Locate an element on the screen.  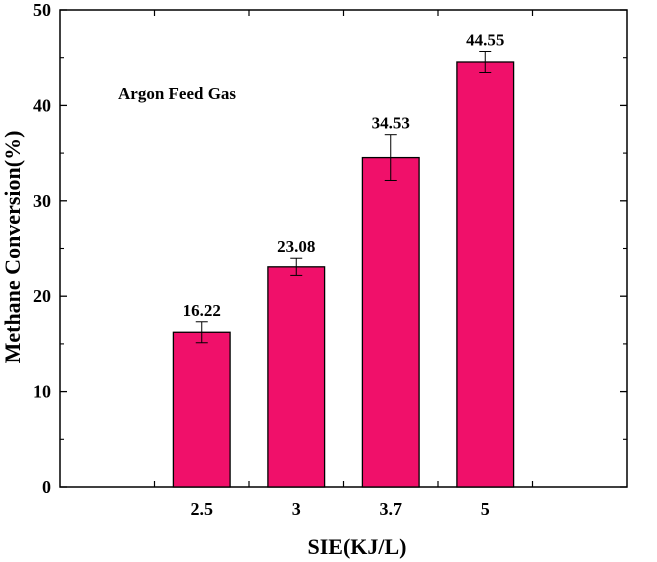
y-tick-label: 10 is located at coordinates (42, 392).